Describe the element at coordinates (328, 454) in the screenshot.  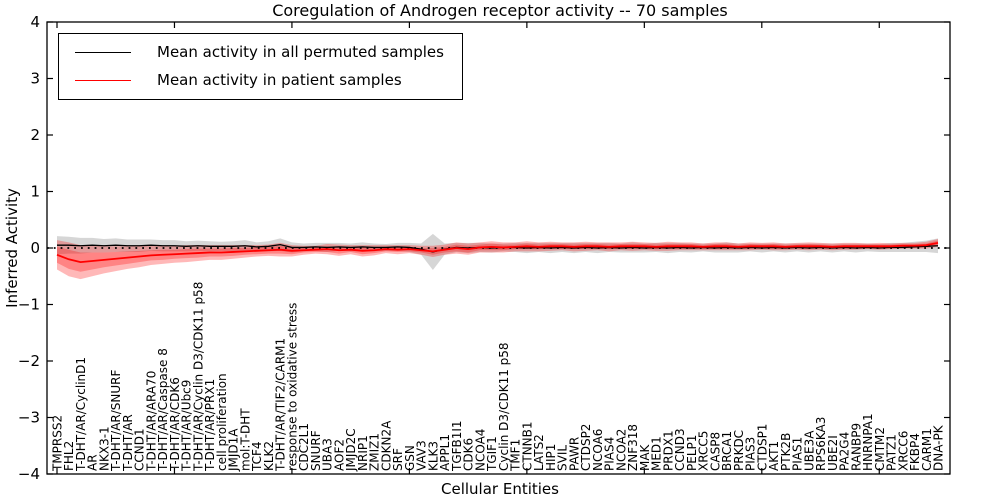
I see `category-label: UBA3` at that location.